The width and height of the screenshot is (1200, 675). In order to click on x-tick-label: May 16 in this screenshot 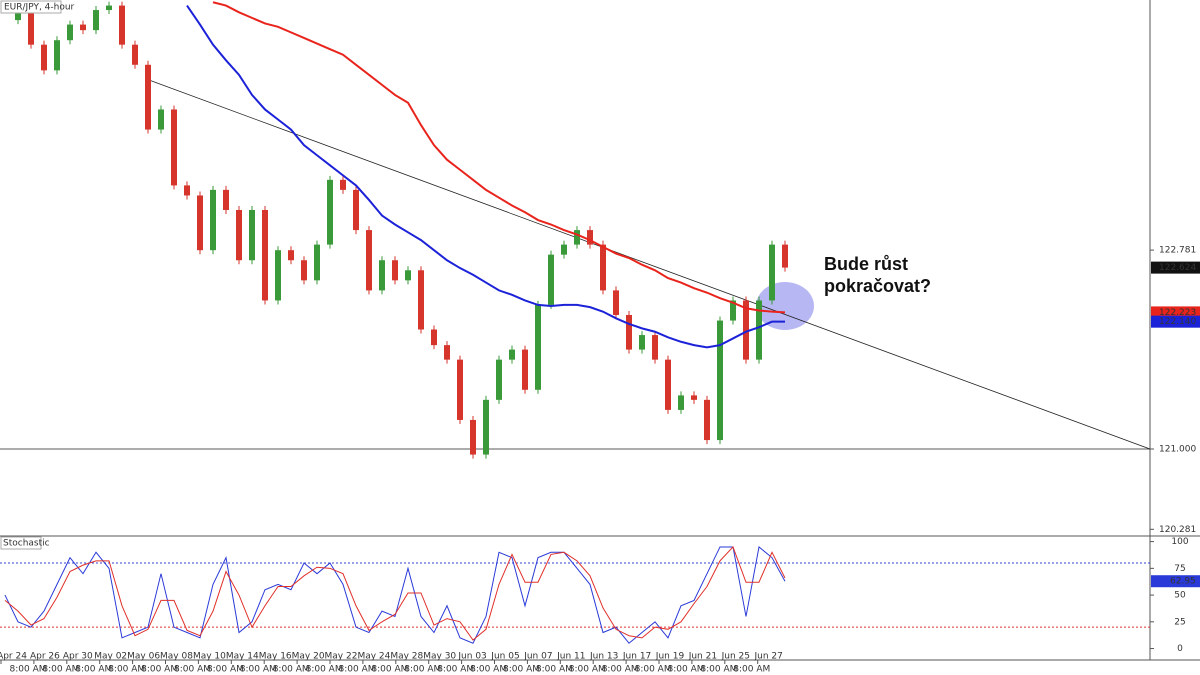, I will do `click(275, 657)`.